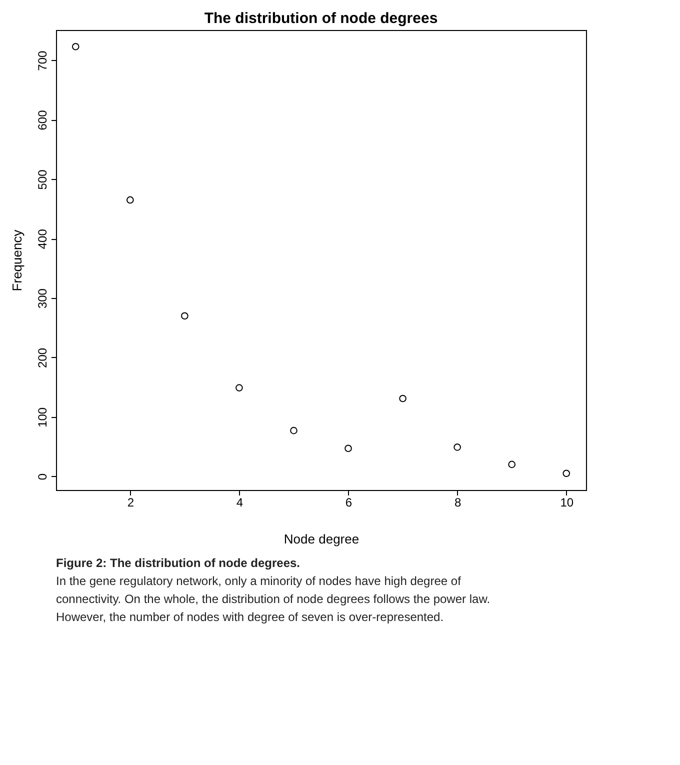 This screenshot has width=680, height=765. Describe the element at coordinates (130, 503) in the screenshot. I see `x-tick-label: 2` at that location.